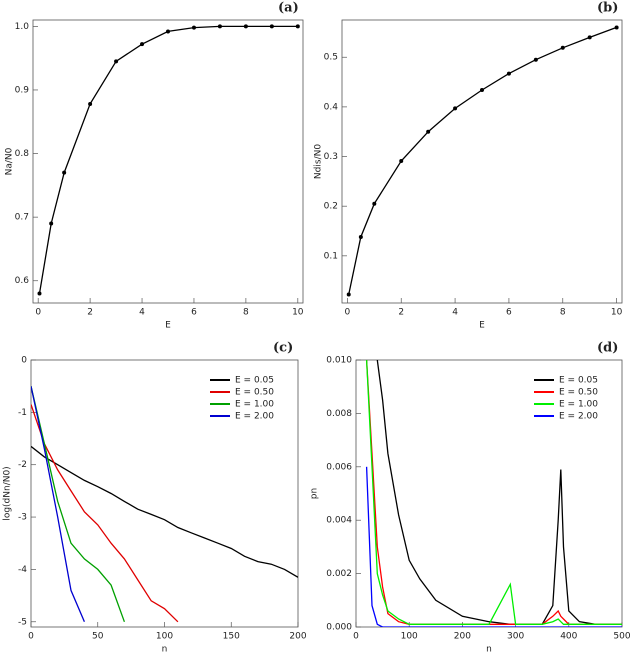 The image size is (631, 654). Describe the element at coordinates (283, 348) in the screenshot. I see `panel-title: (c)` at that location.